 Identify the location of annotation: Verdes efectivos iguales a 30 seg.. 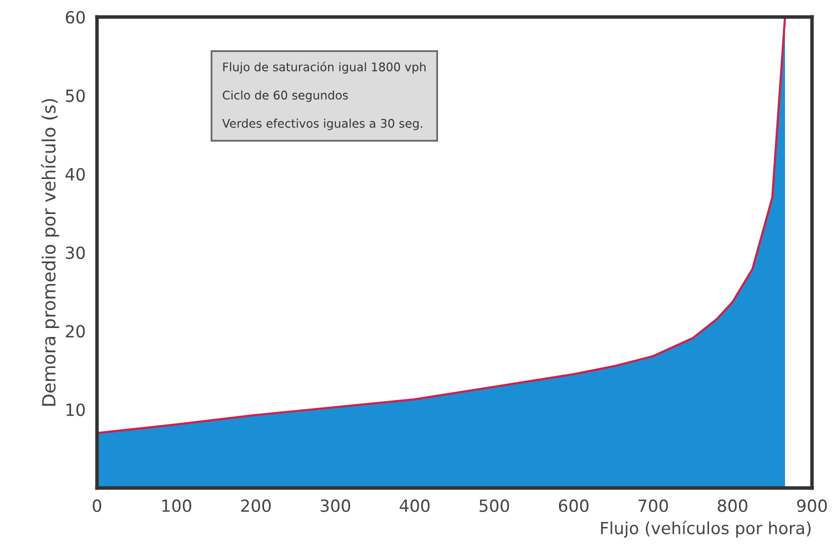
(322, 124).